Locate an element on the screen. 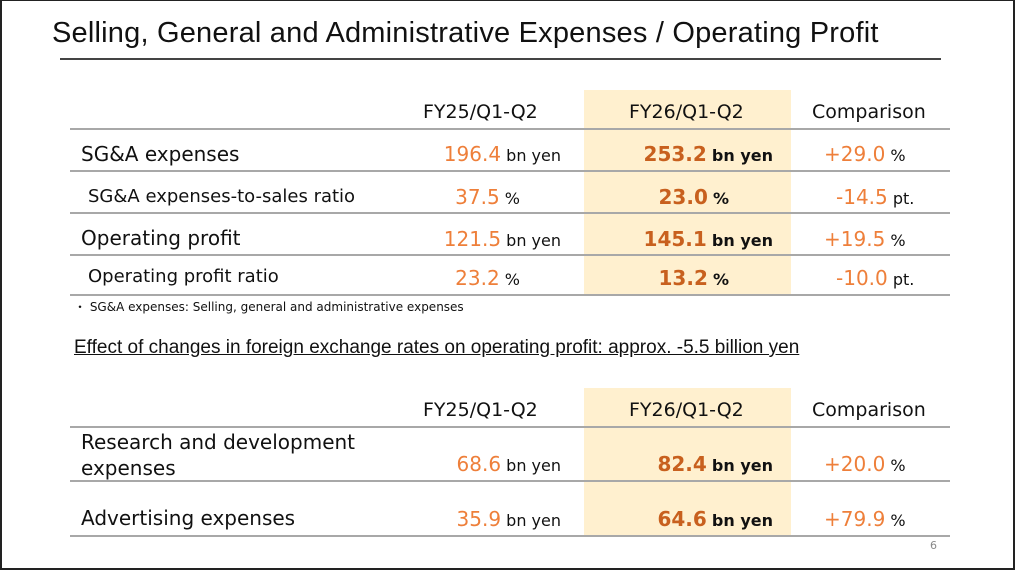  fy26-value: 82.4 bn yen is located at coordinates (715, 464).